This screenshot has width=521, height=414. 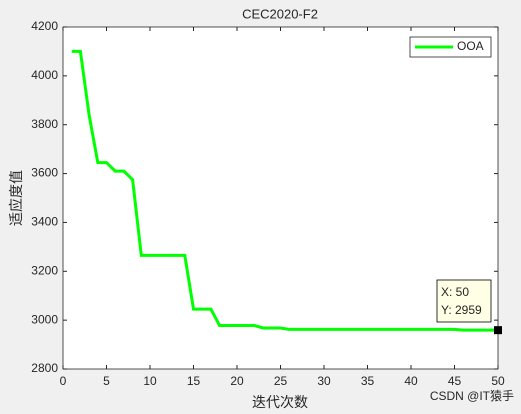 What do you see at coordinates (461, 310) in the screenshot?
I see `datatip-text: Y: 2959` at bounding box center [461, 310].